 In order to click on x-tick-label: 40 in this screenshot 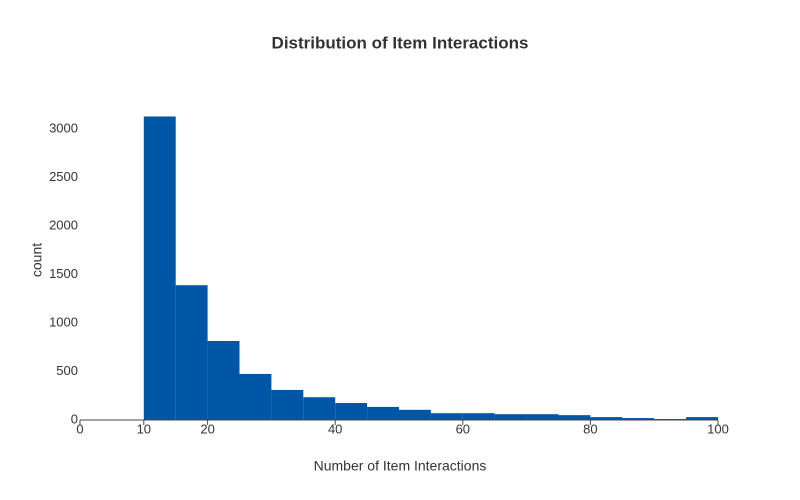, I will do `click(335, 428)`.